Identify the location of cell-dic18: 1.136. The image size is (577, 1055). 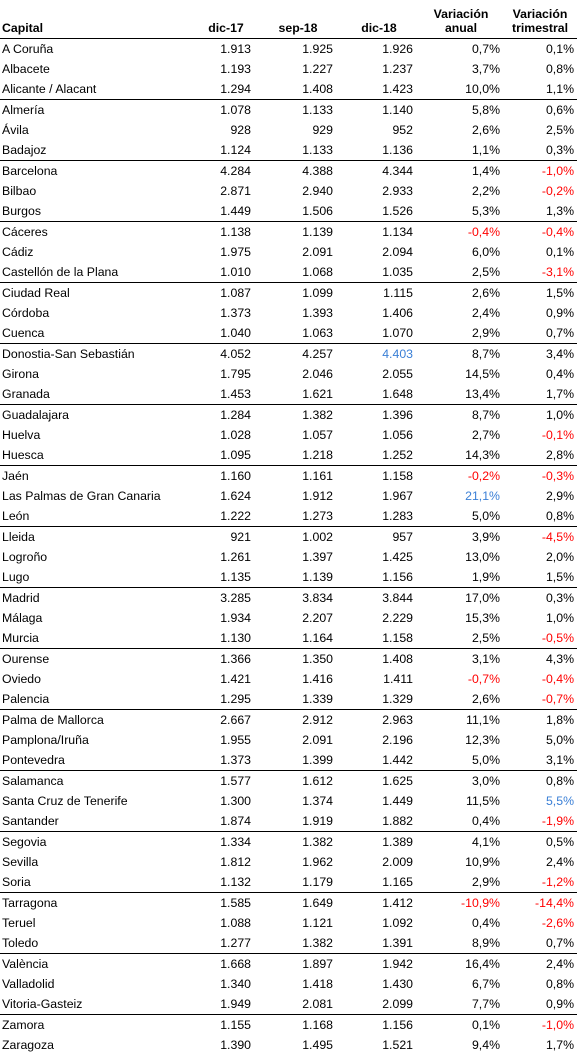
(379, 150).